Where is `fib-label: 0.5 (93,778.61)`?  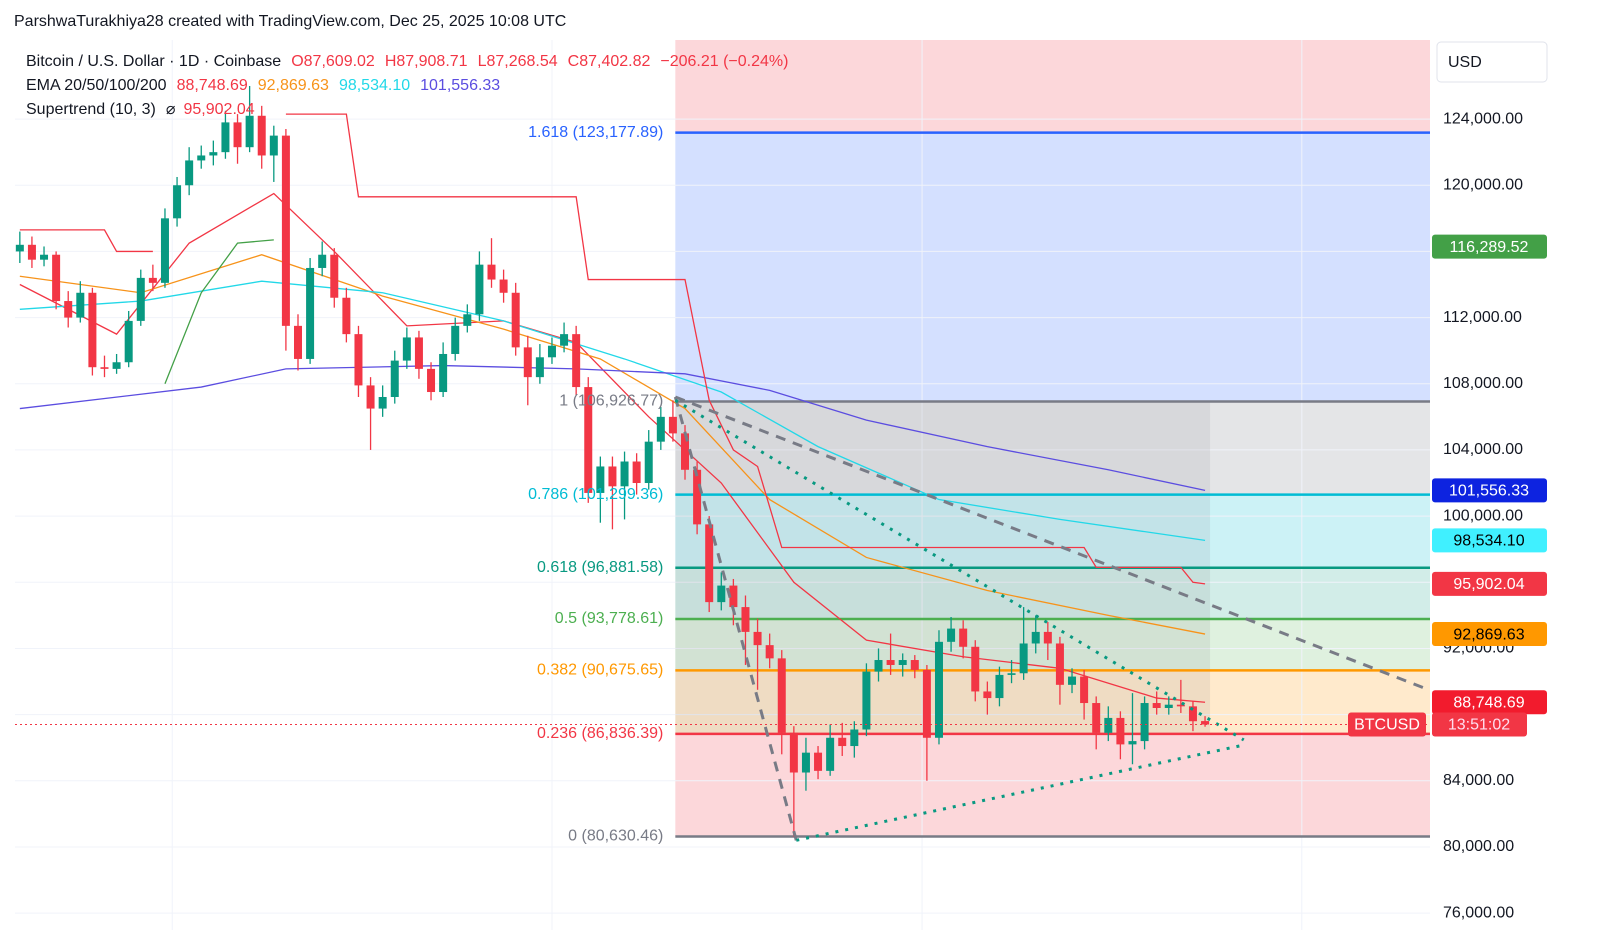
fib-label: 0.5 (93,778.61) is located at coordinates (609, 618).